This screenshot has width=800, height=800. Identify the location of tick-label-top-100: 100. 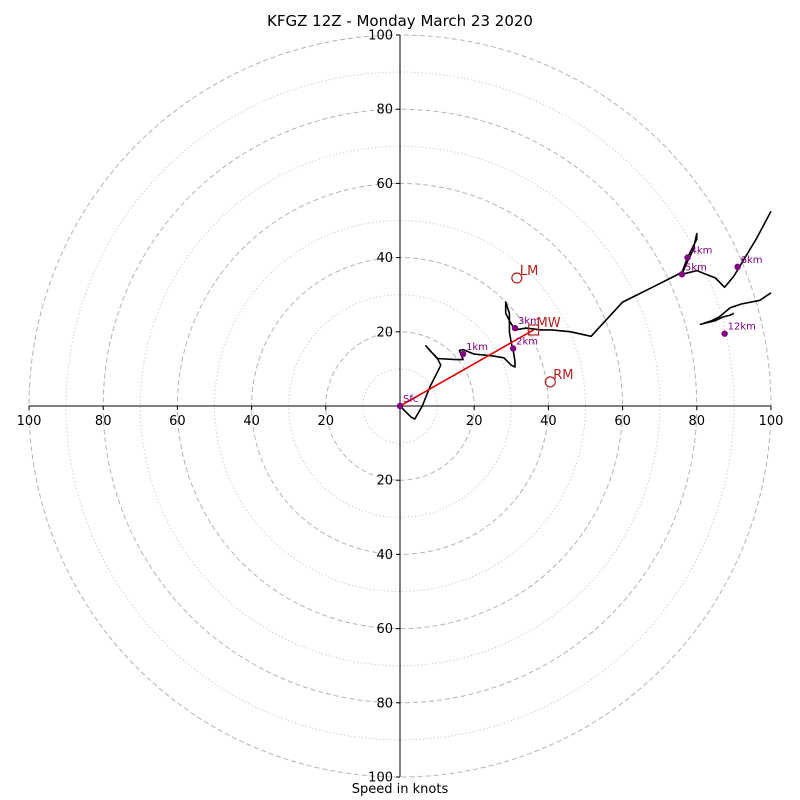
(380, 36).